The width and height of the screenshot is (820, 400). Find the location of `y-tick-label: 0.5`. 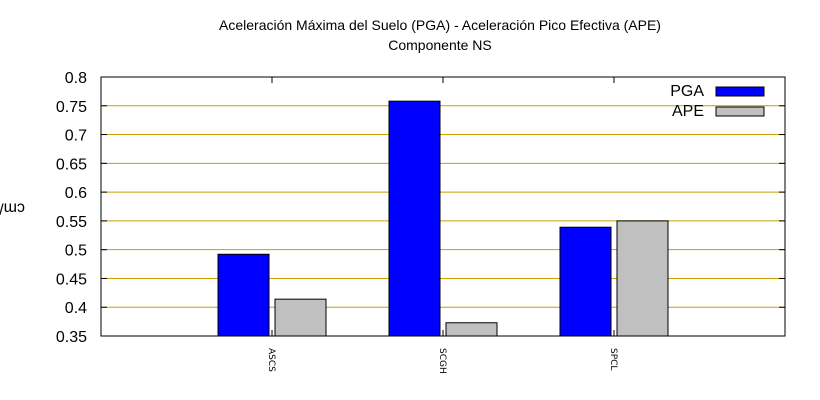

y-tick-label: 0.5 is located at coordinates (76, 251).